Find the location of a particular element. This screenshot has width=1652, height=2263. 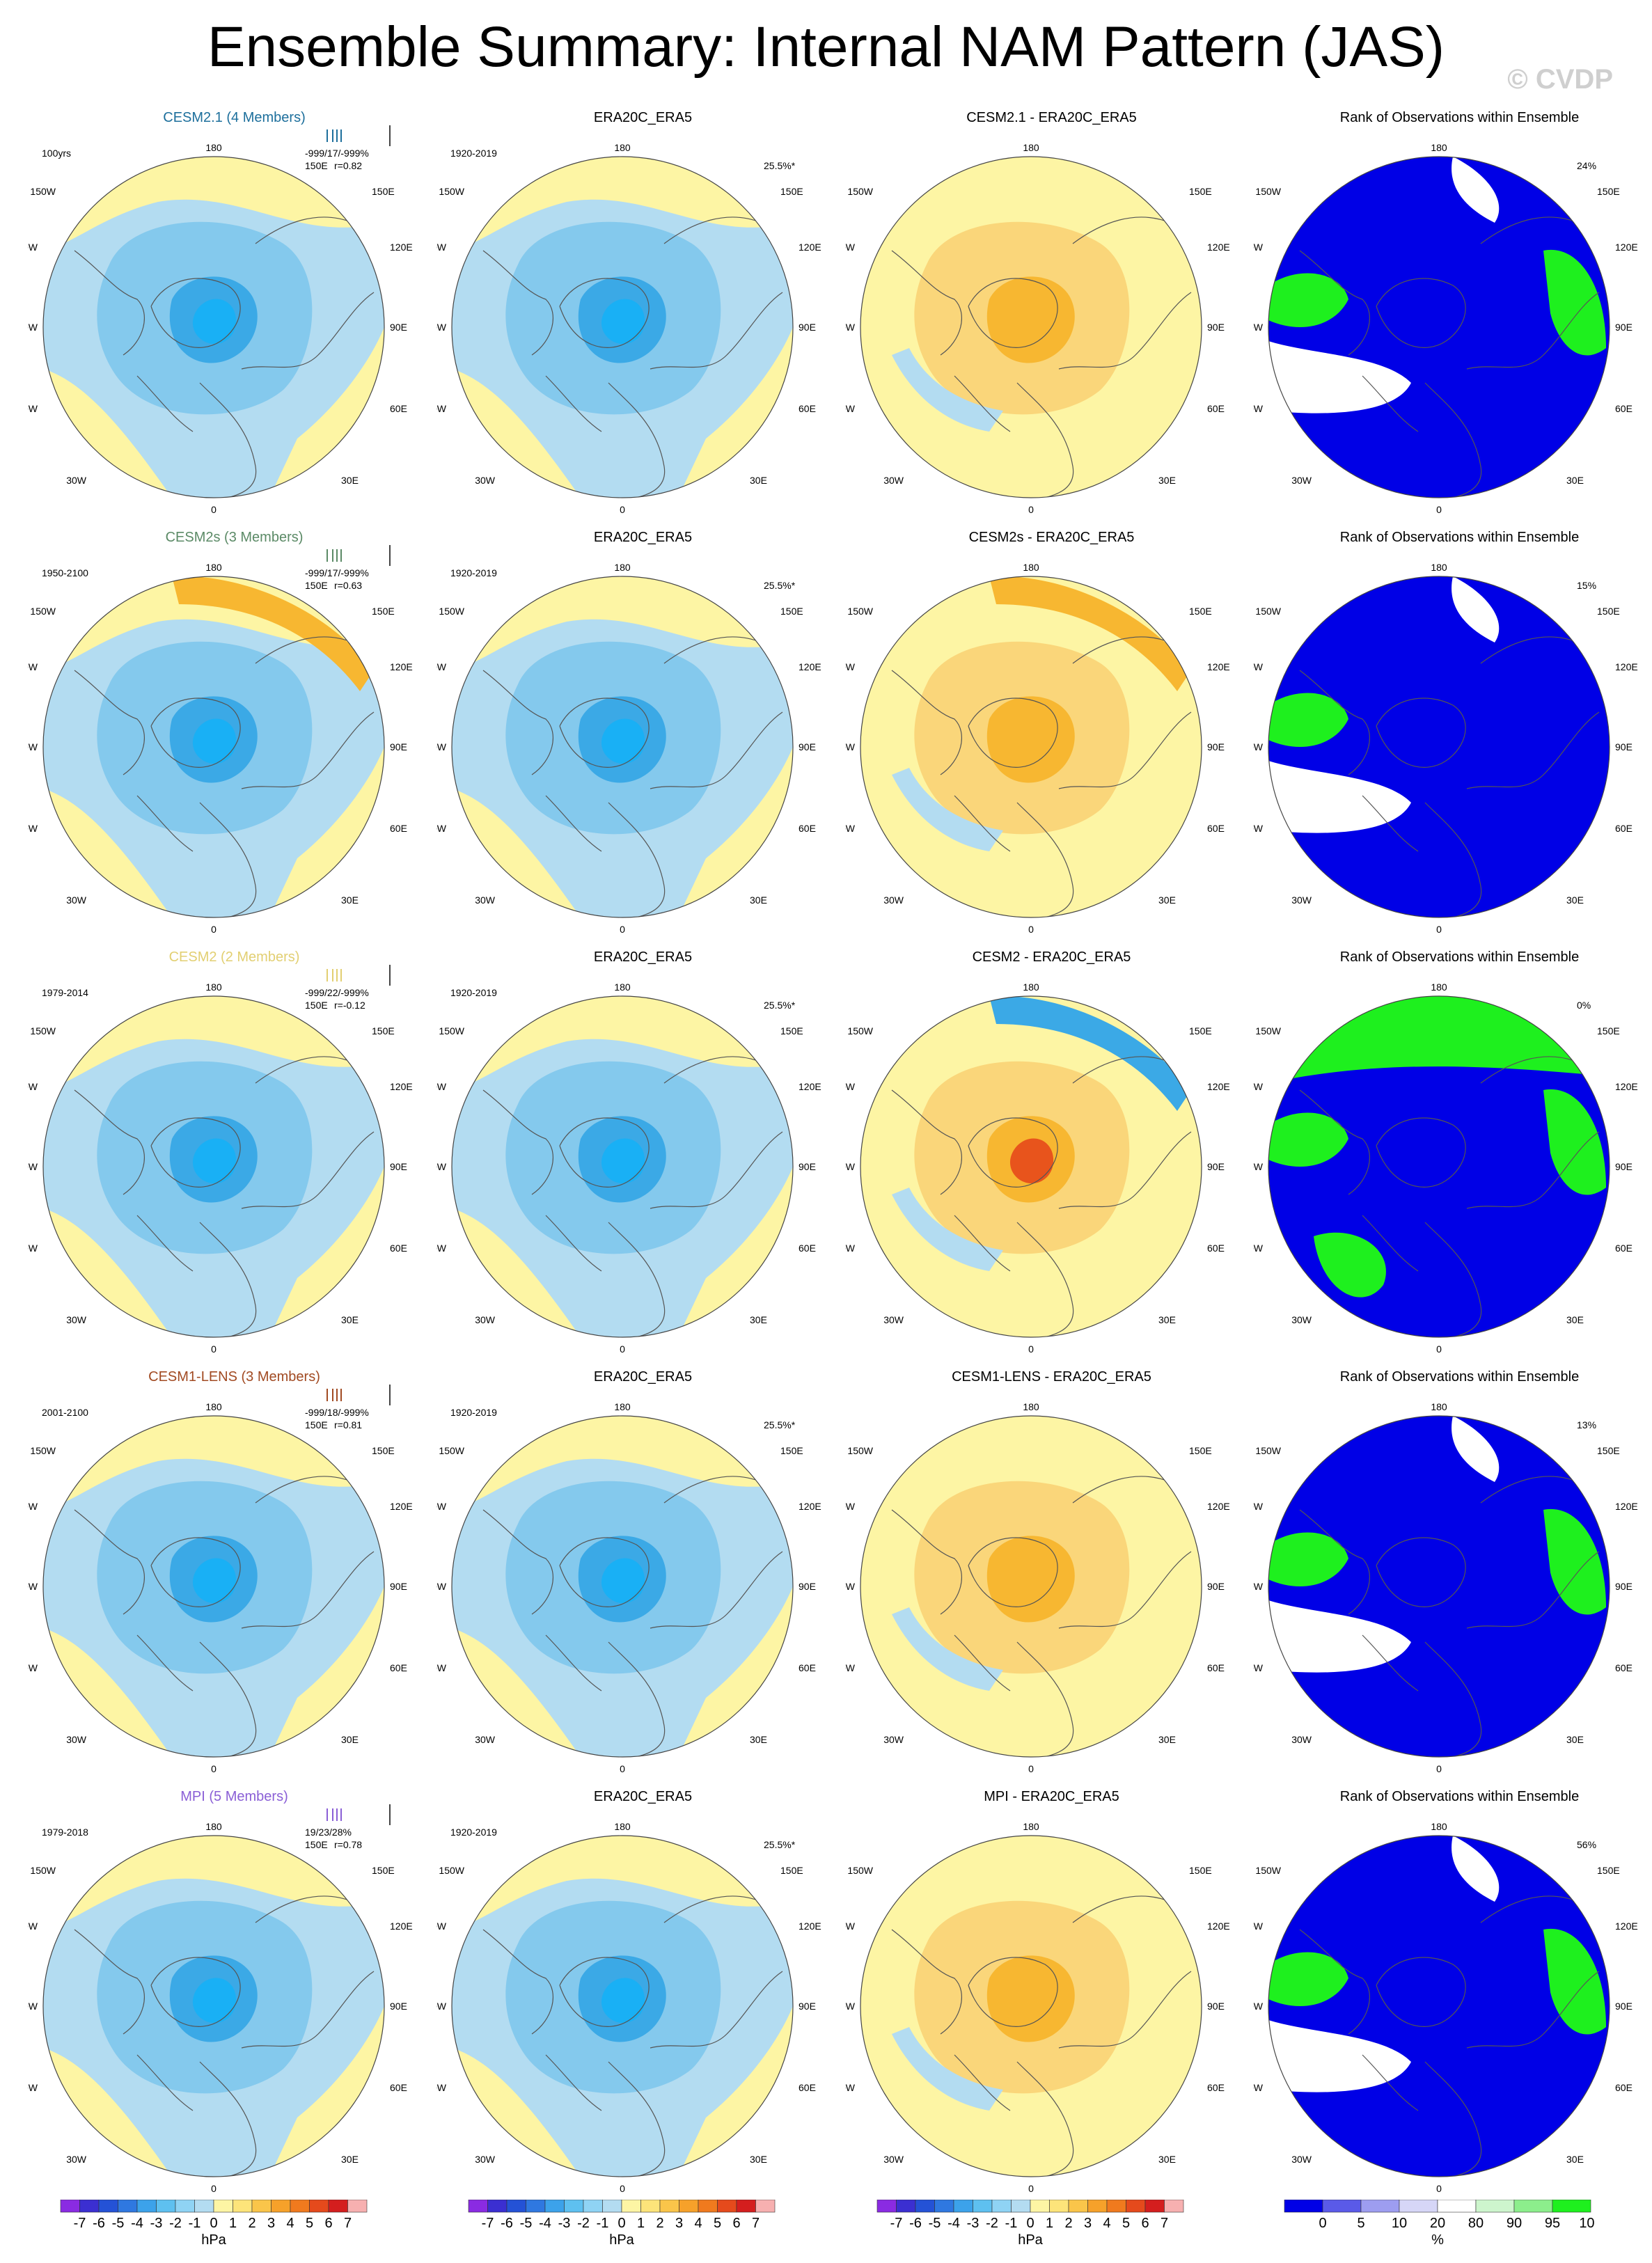

colorbar-tick: 3 is located at coordinates (1088, 2223).